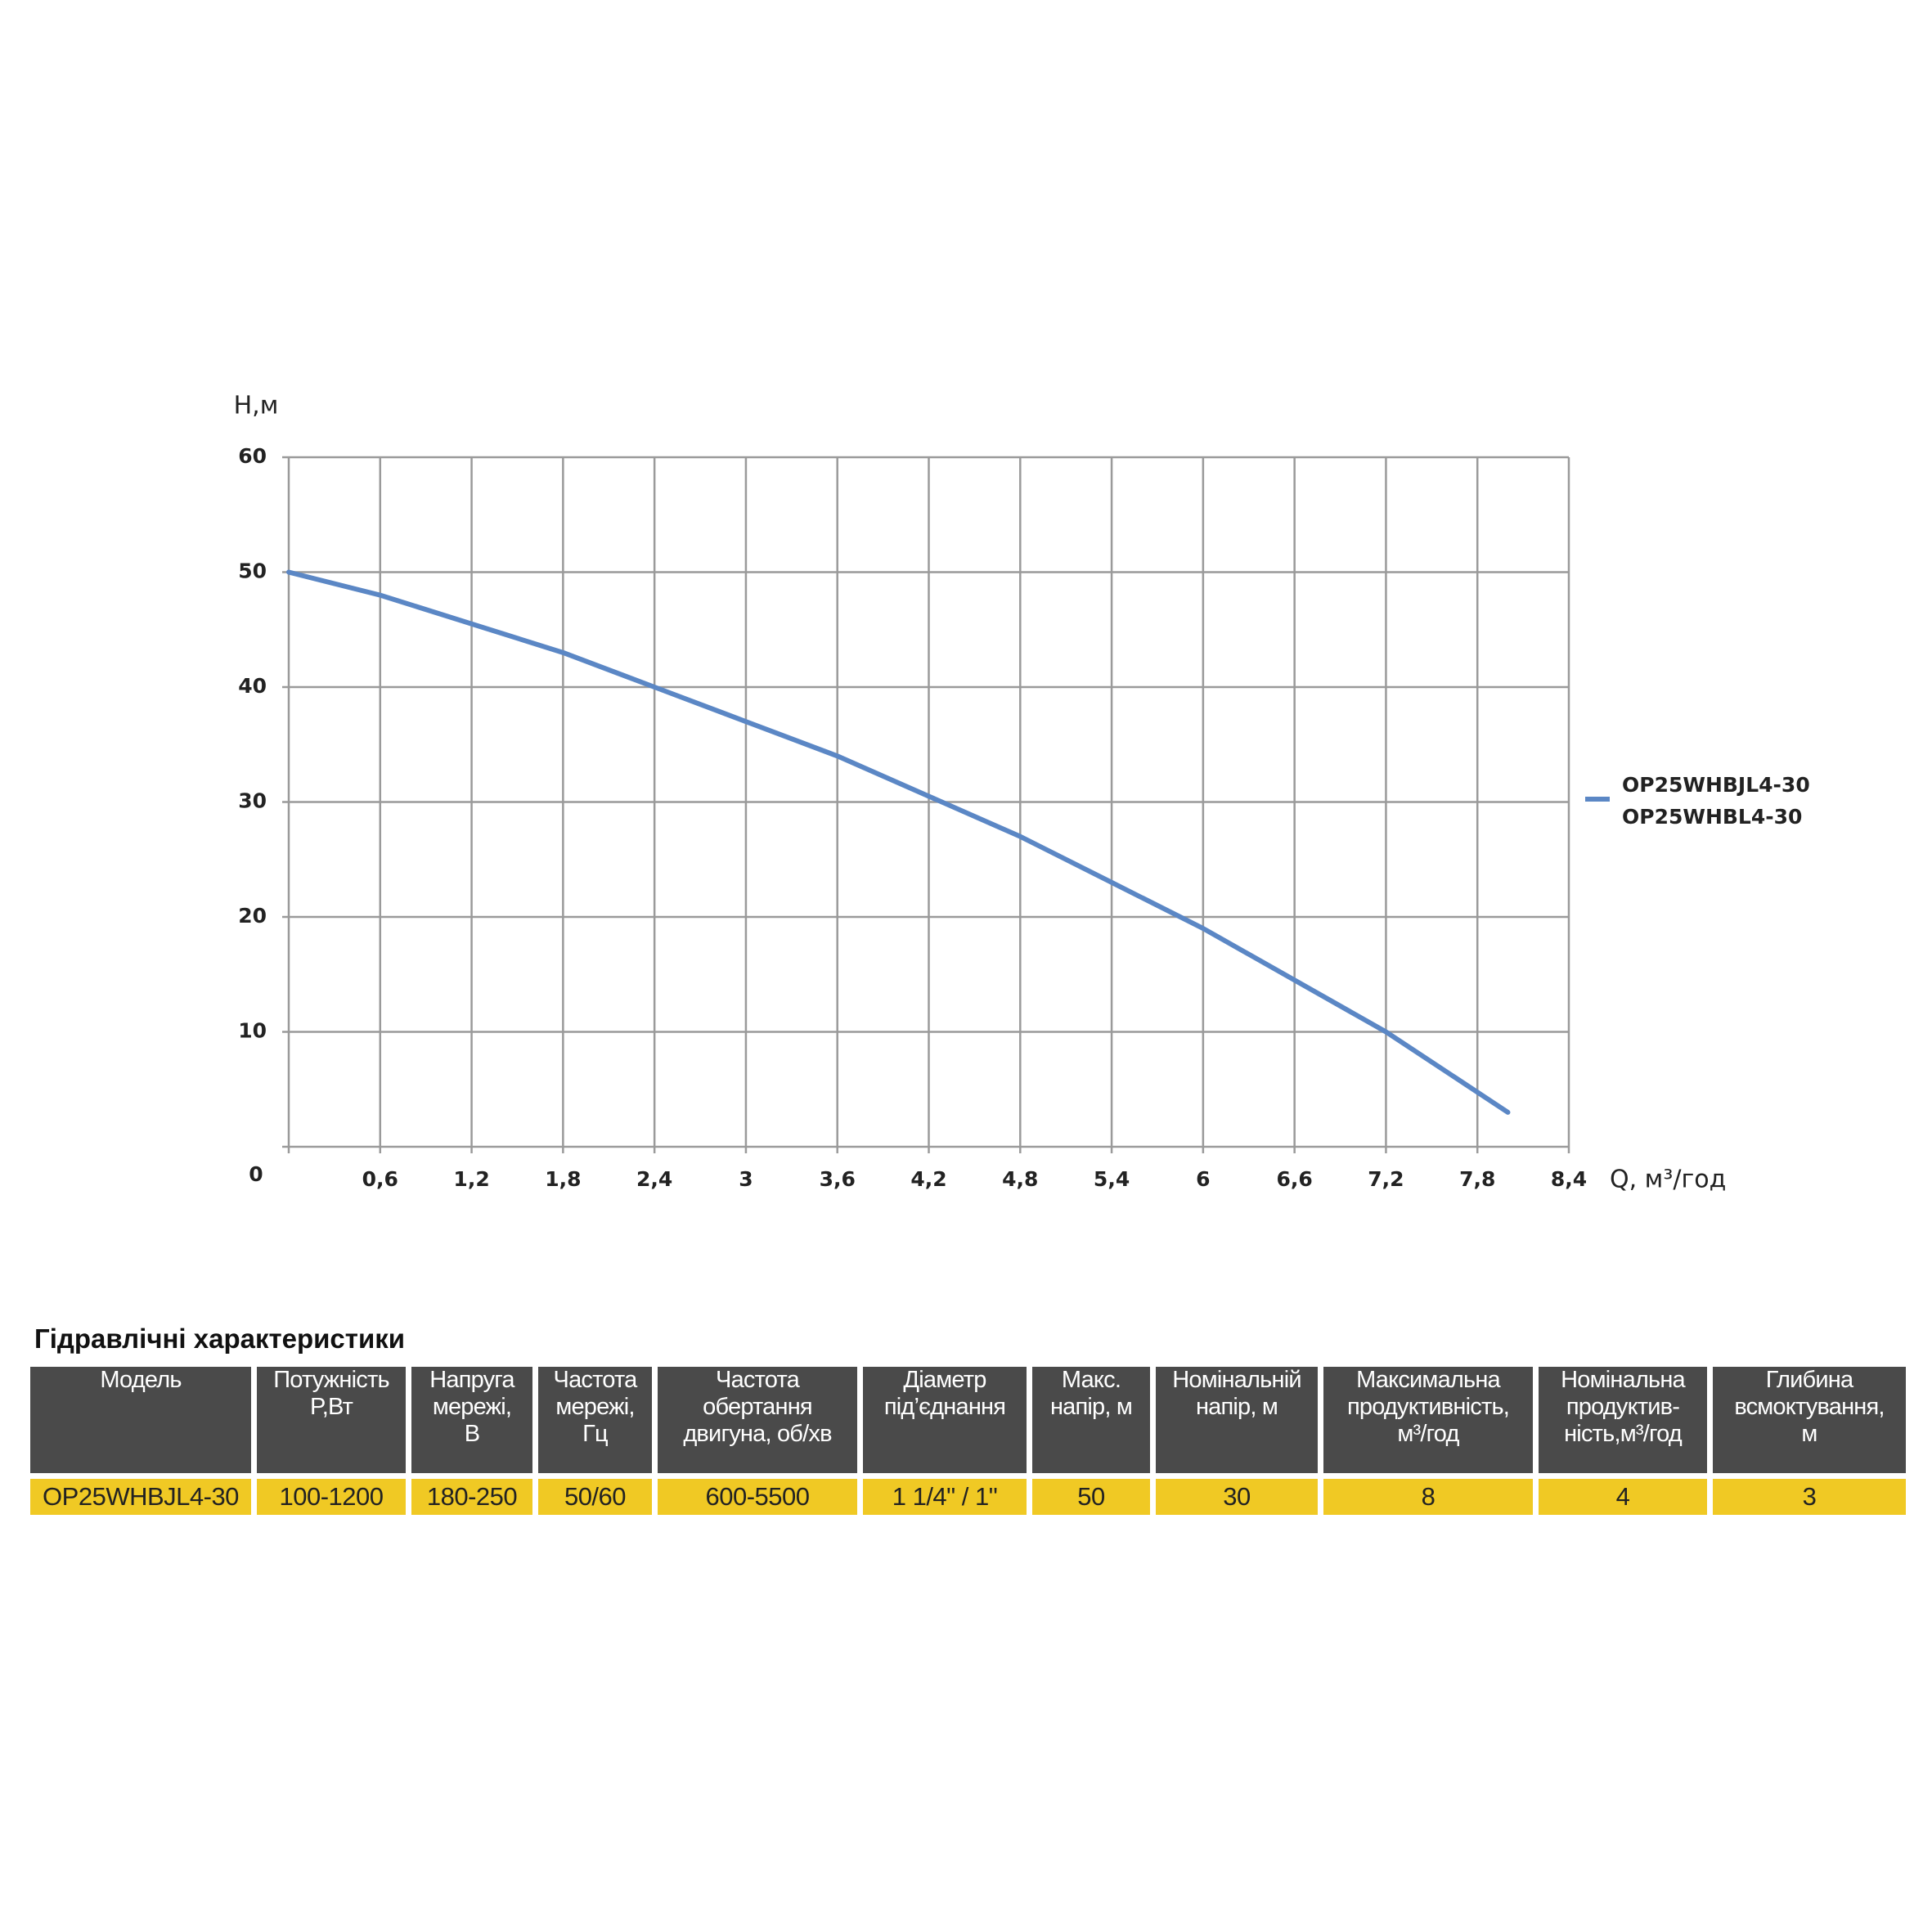 This screenshot has height=1932, width=1932. I want to click on table-cell: 8, so click(1428, 1497).